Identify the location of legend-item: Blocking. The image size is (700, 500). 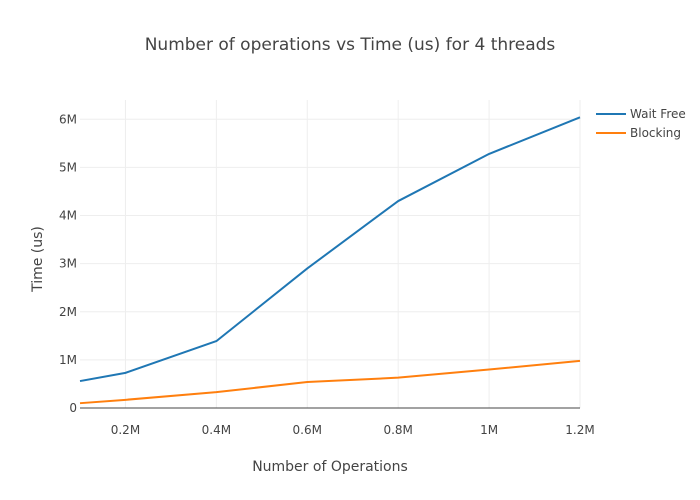
(638, 133).